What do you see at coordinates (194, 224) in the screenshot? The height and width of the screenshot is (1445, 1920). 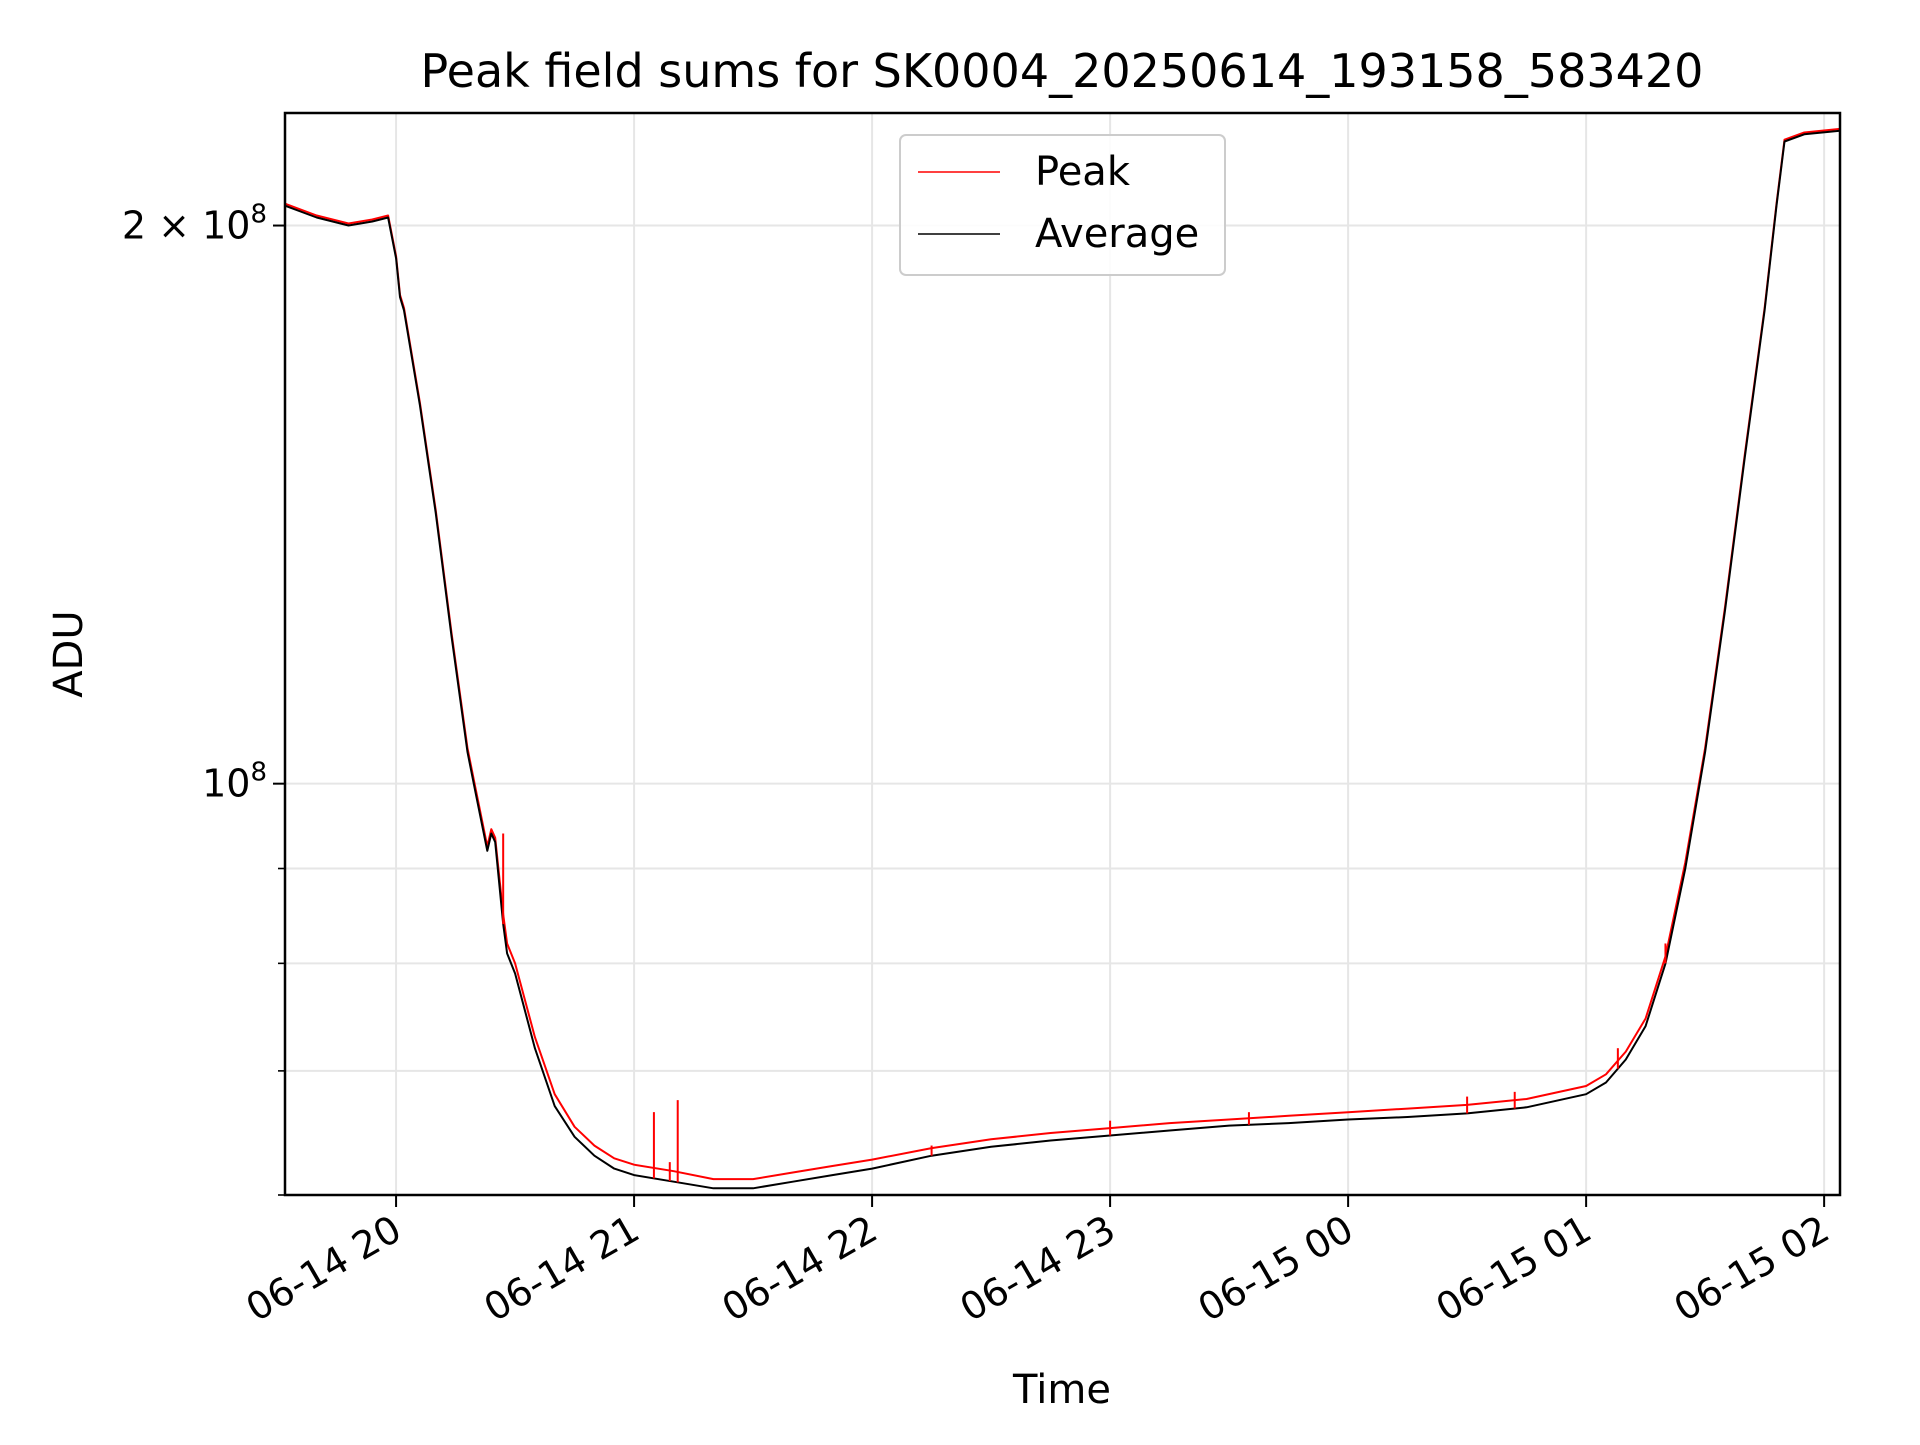 I see `y-tick-label: 2 × 108` at bounding box center [194, 224].